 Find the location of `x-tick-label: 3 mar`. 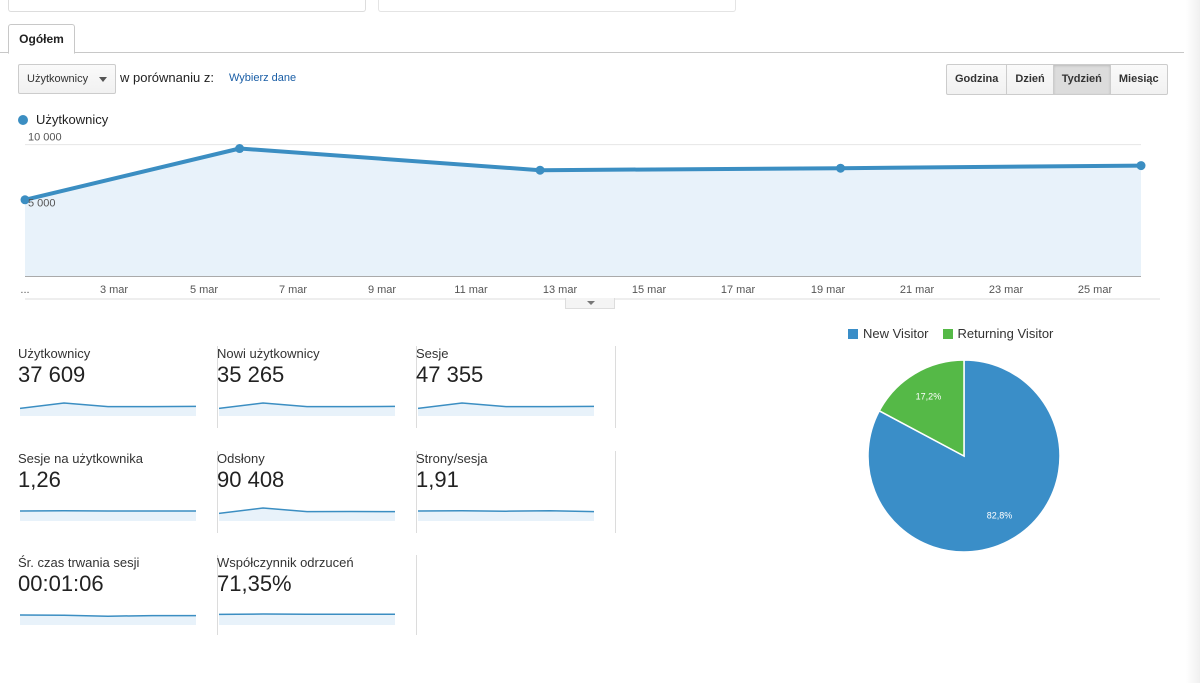

x-tick-label: 3 mar is located at coordinates (114, 290).